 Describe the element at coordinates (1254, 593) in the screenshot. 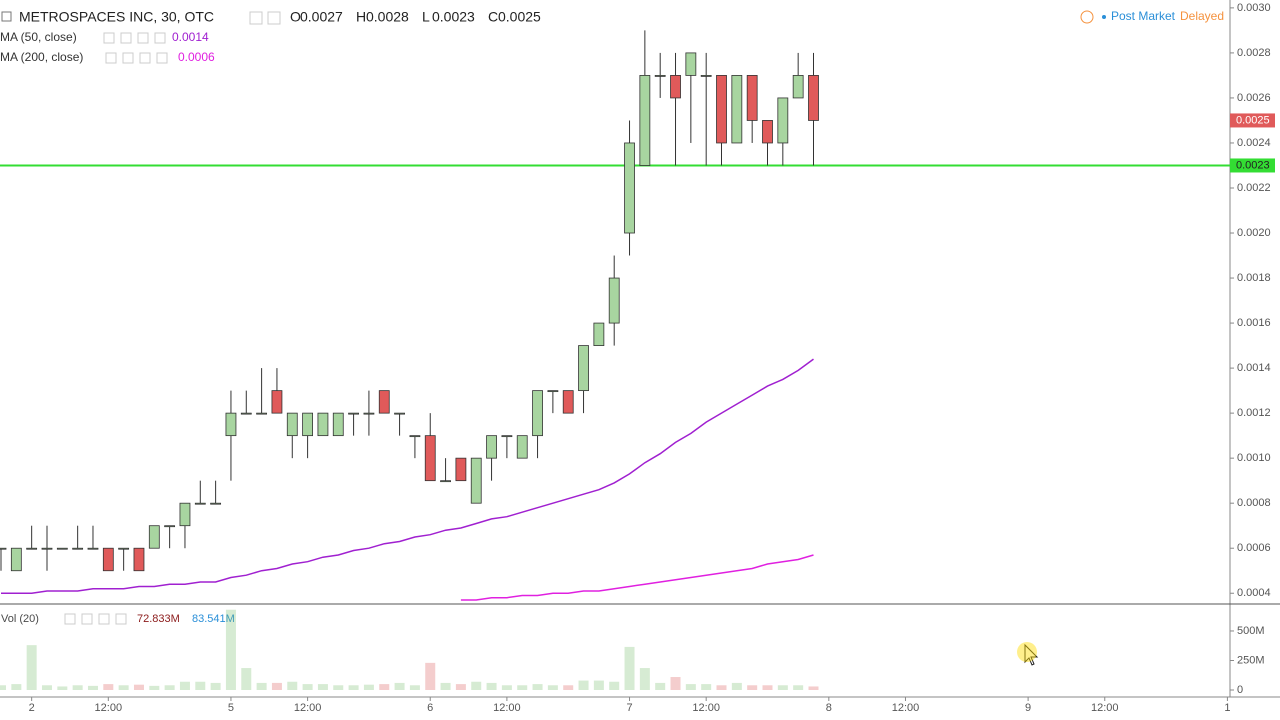

I see `y-tick-label: 0.0004` at that location.